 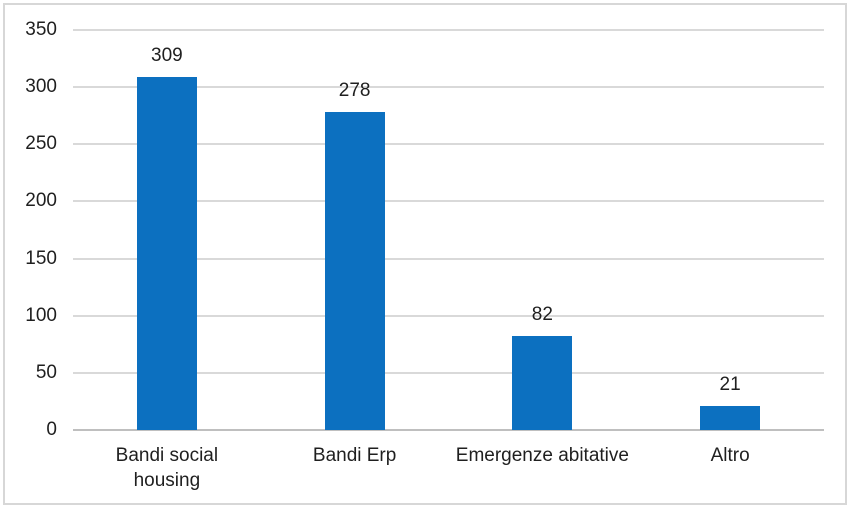 What do you see at coordinates (542, 315) in the screenshot?
I see `bar-value-label: 82` at bounding box center [542, 315].